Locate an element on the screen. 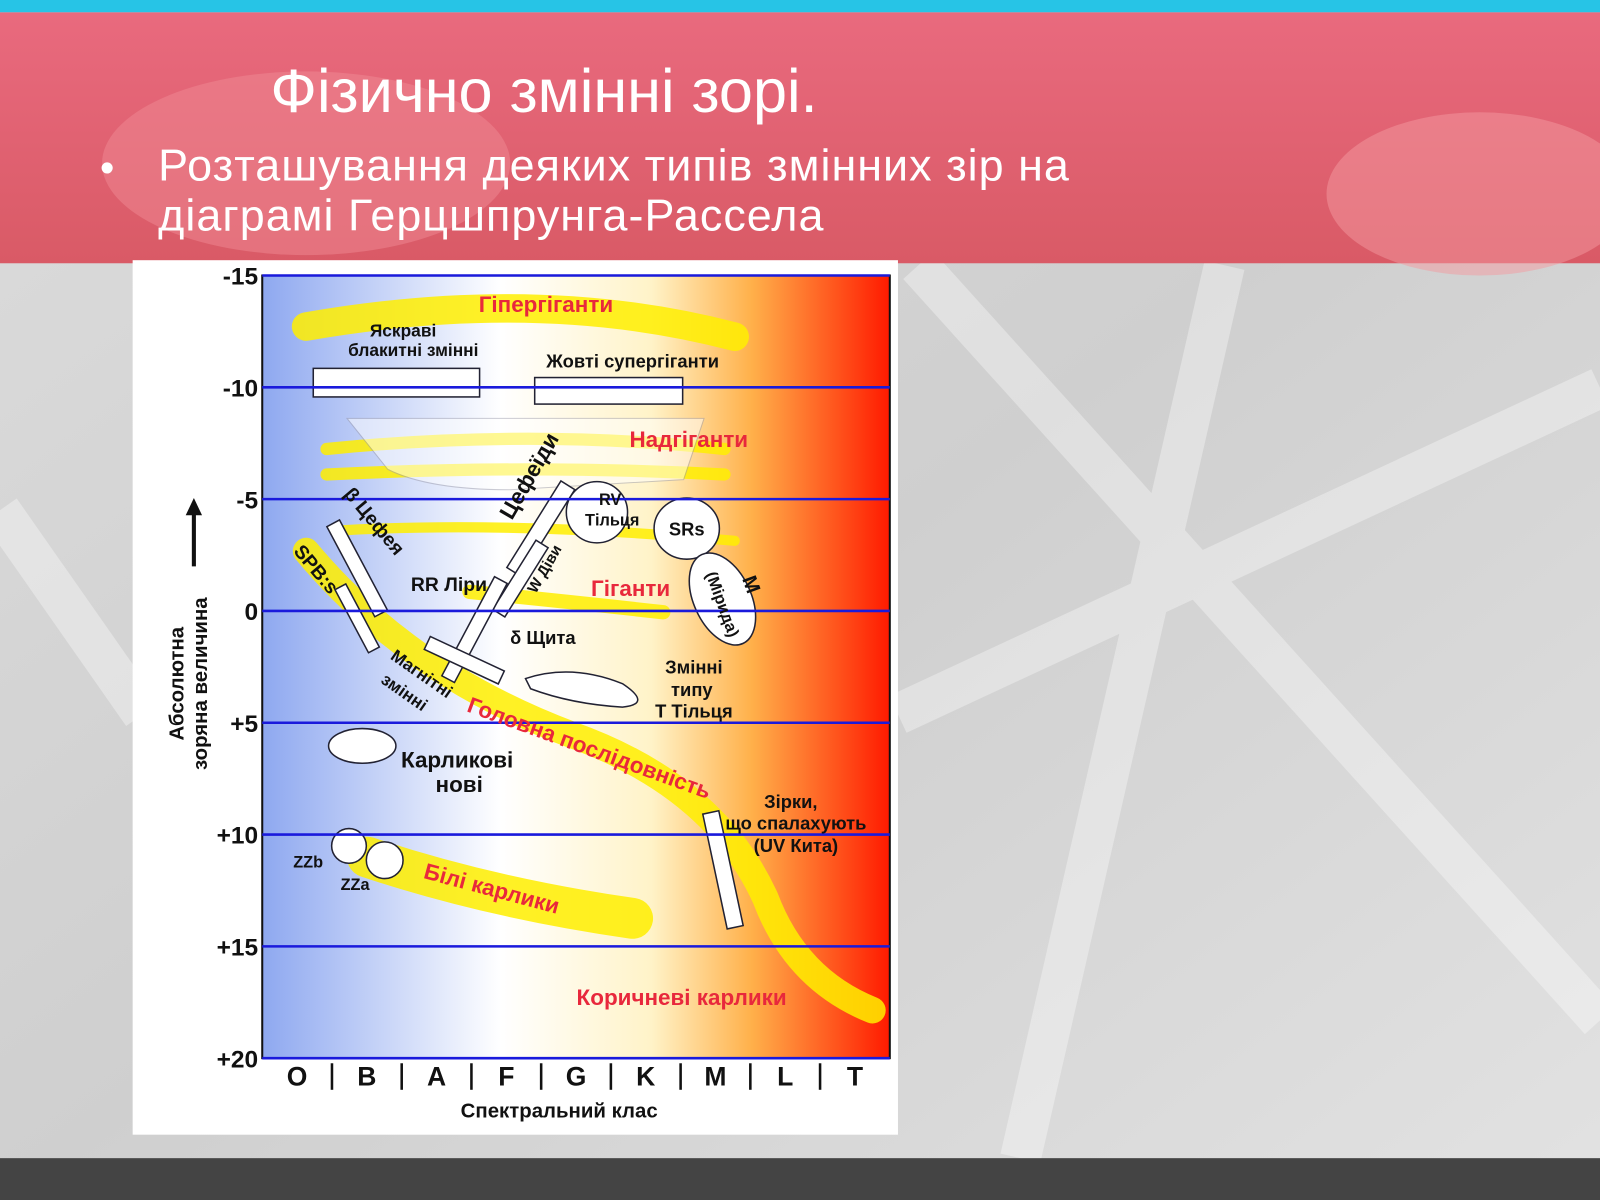 The height and width of the screenshot is (1200, 1600). bullet-text: Розташування деяких типів змінних зір на is located at coordinates (614, 165).